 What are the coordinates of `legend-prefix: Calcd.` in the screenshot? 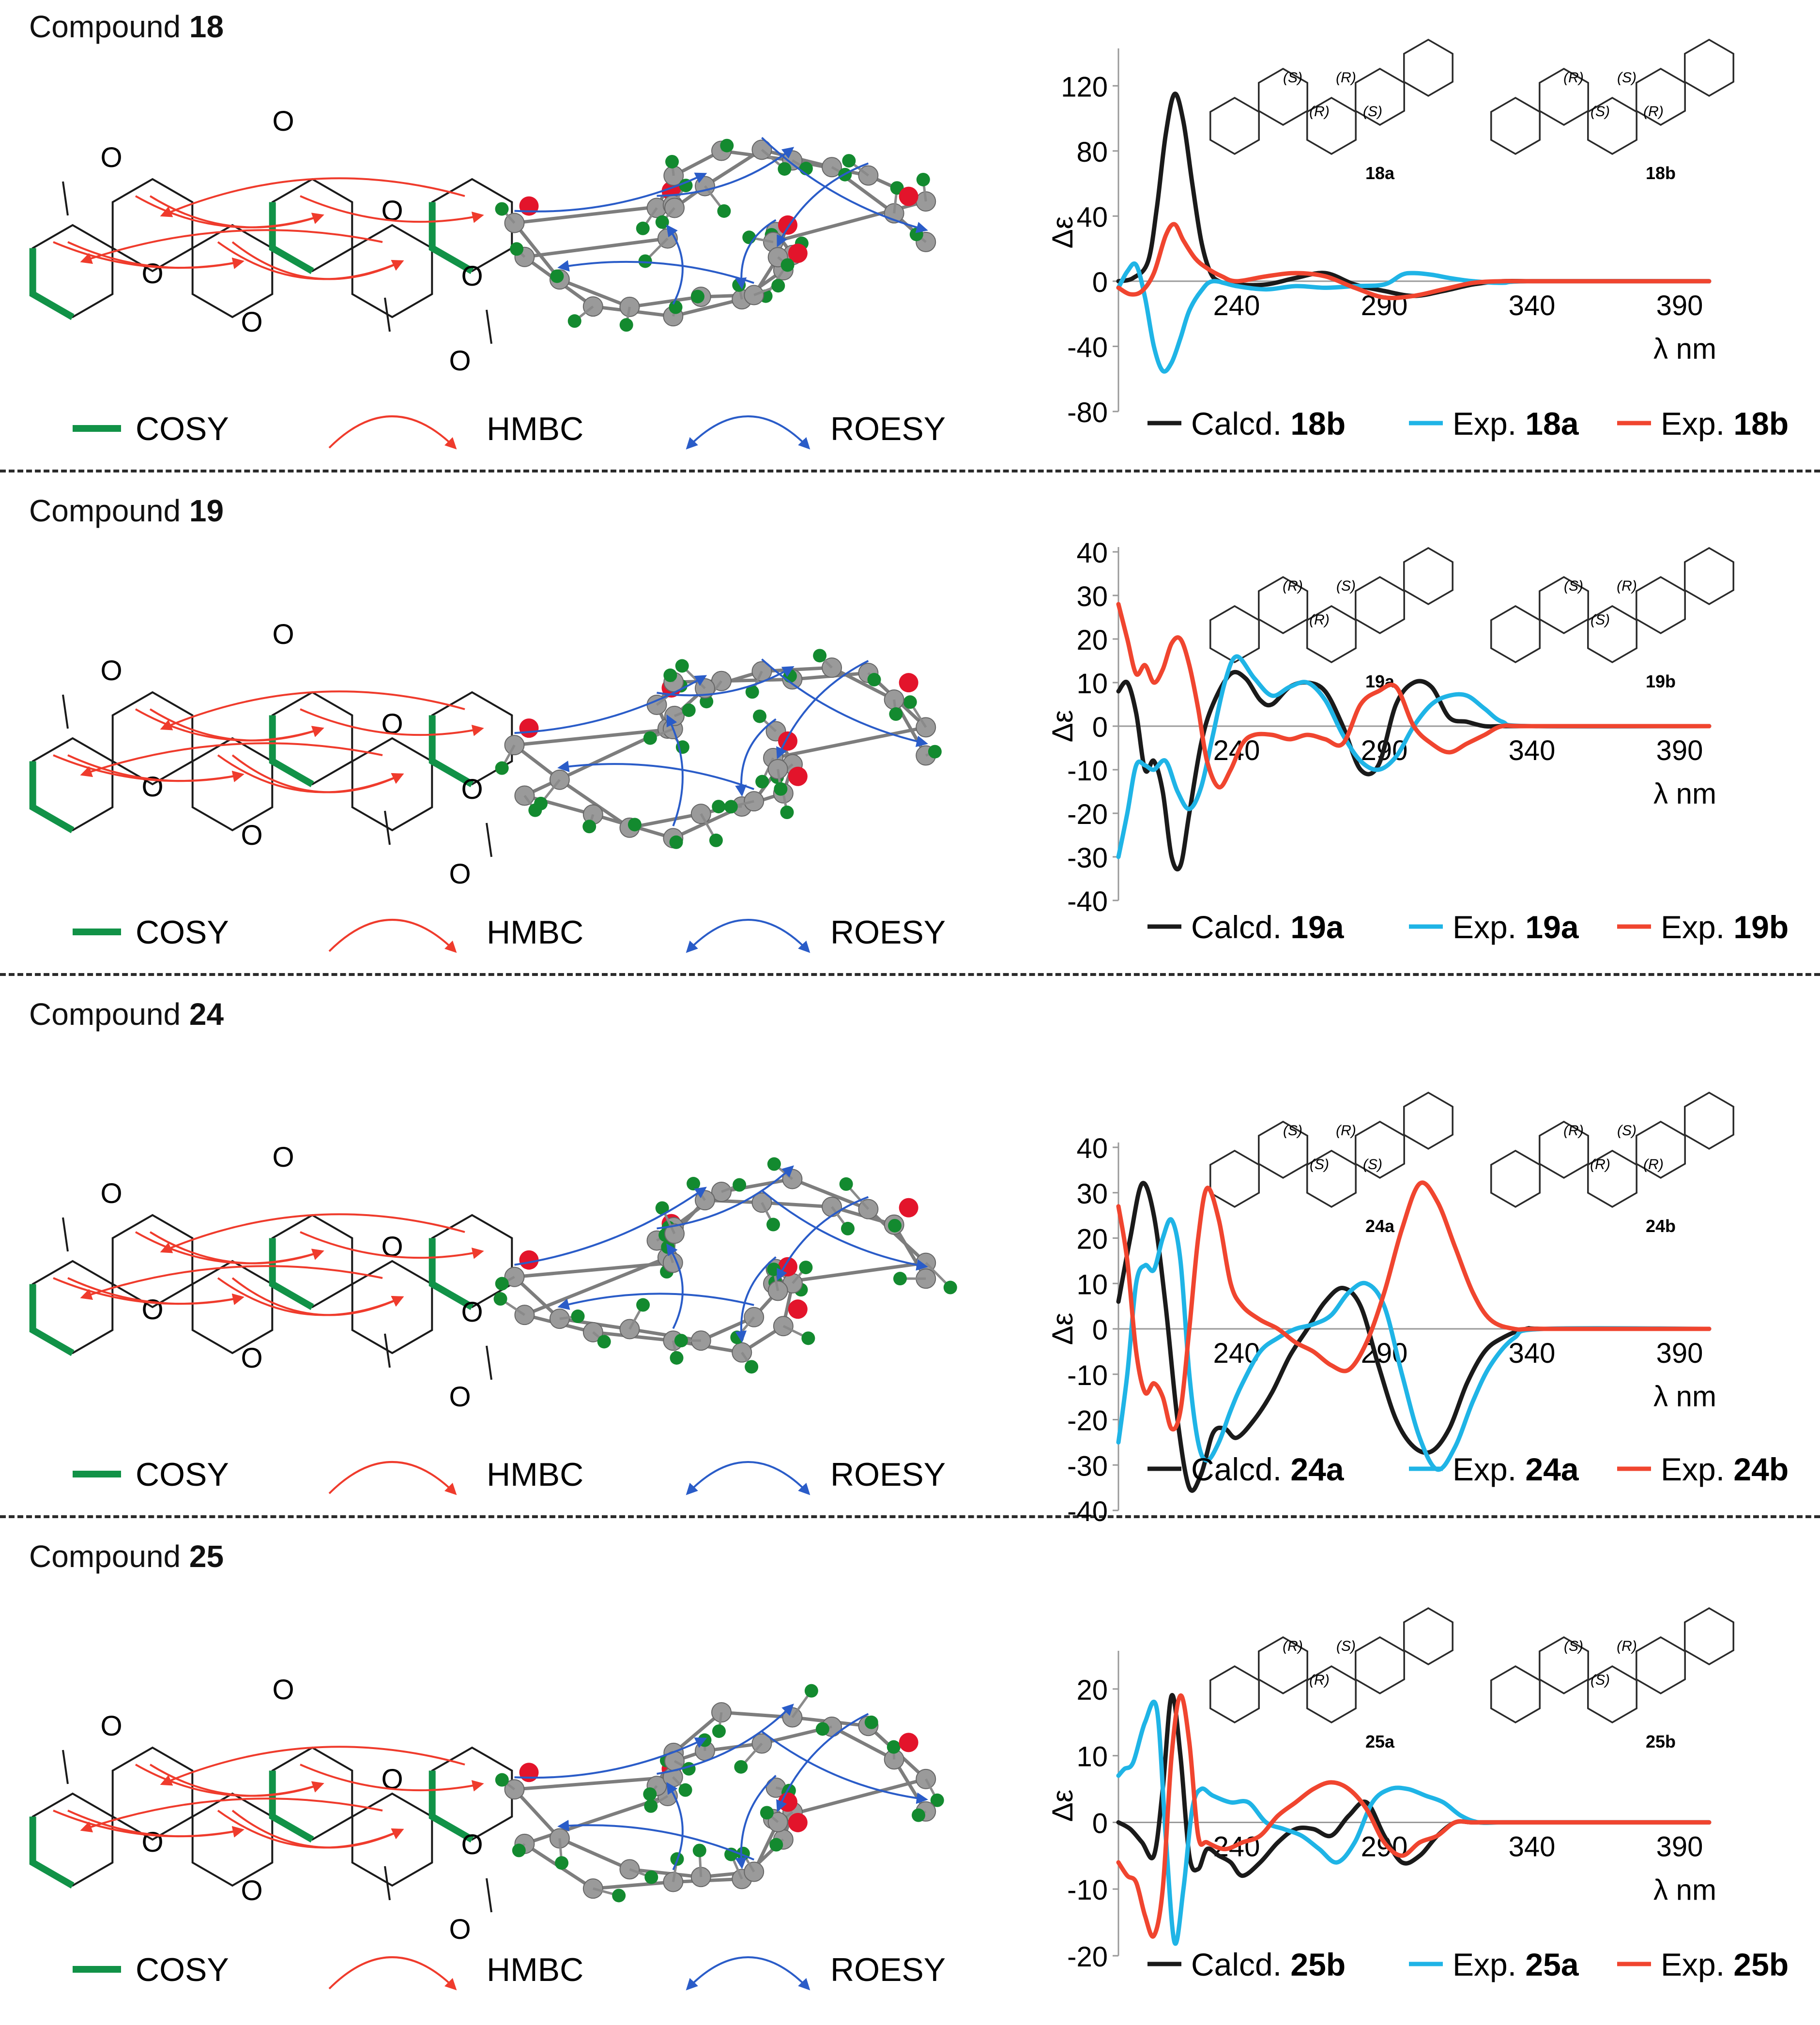 It's located at (1240, 1469).